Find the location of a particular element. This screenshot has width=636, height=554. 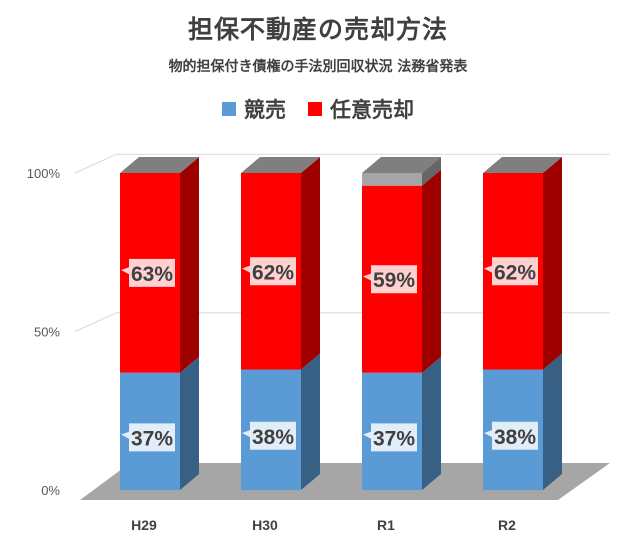

y-tick-label: 50% is located at coordinates (47, 332).